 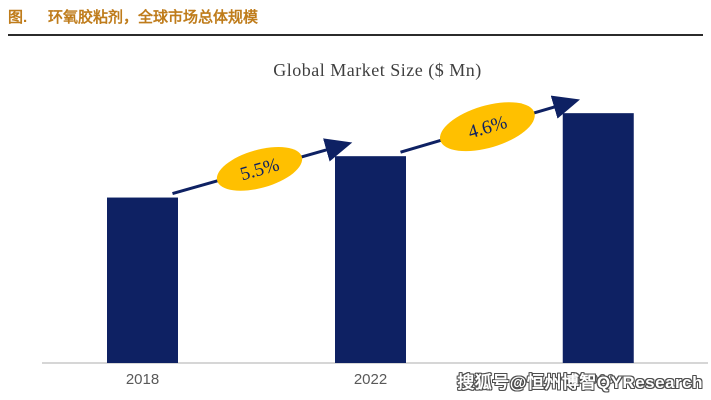 What do you see at coordinates (580, 382) in the screenshot?
I see `watermark: 搜狐号@恒州博智QYResearch` at bounding box center [580, 382].